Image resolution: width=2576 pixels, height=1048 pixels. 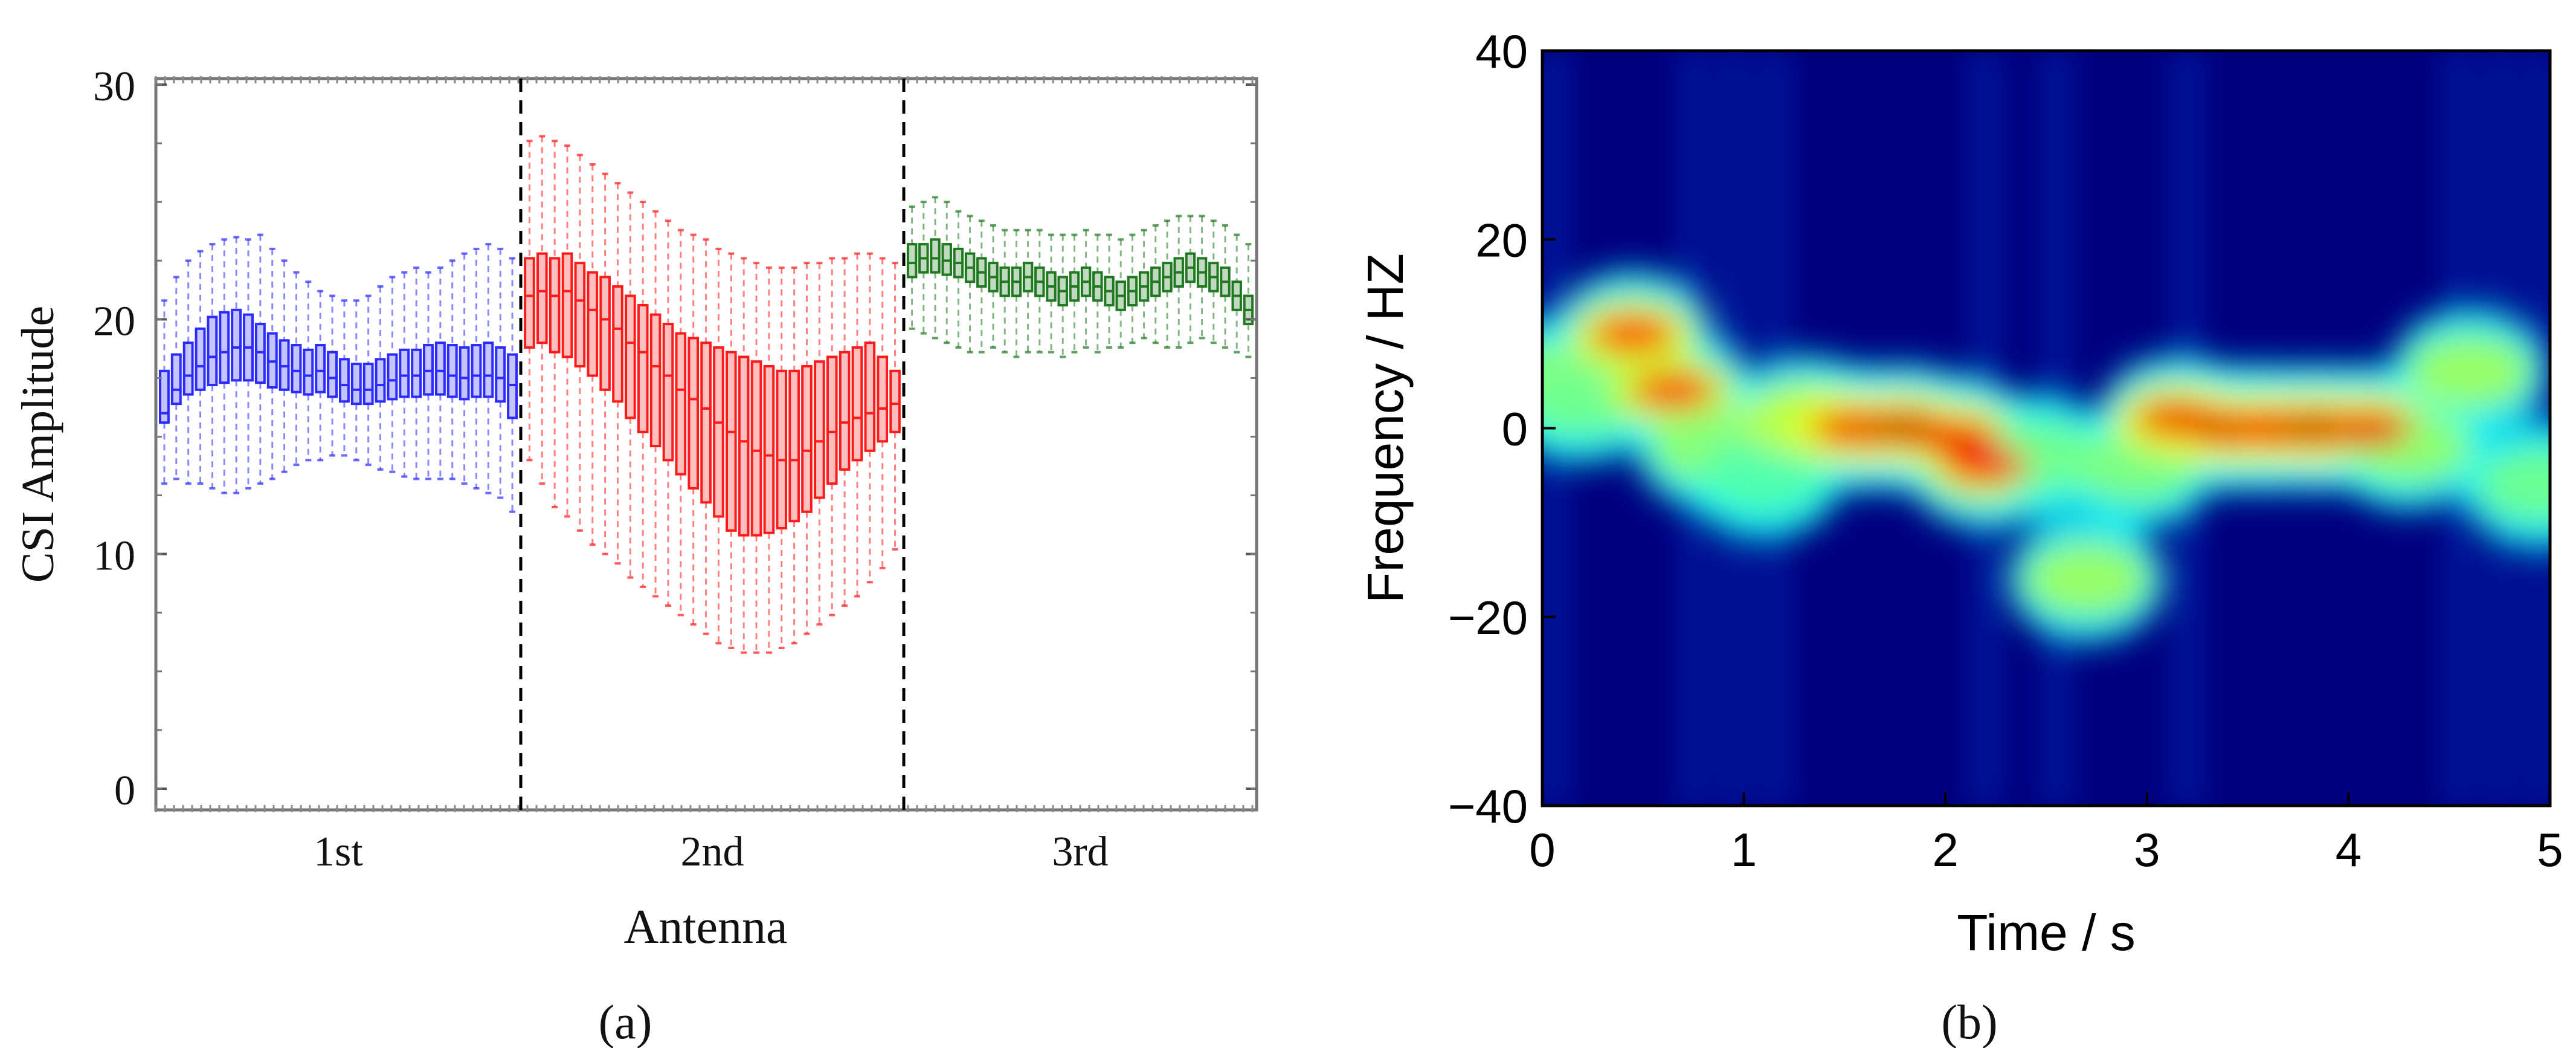 What do you see at coordinates (1488, 617) in the screenshot?
I see `y-tick-label: −20` at bounding box center [1488, 617].